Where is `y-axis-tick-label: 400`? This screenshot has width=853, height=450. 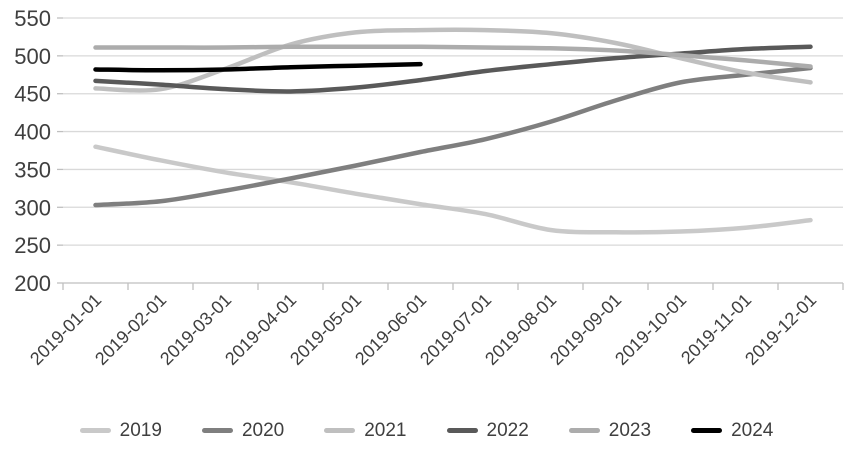 y-axis-tick-label: 400 is located at coordinates (32, 132).